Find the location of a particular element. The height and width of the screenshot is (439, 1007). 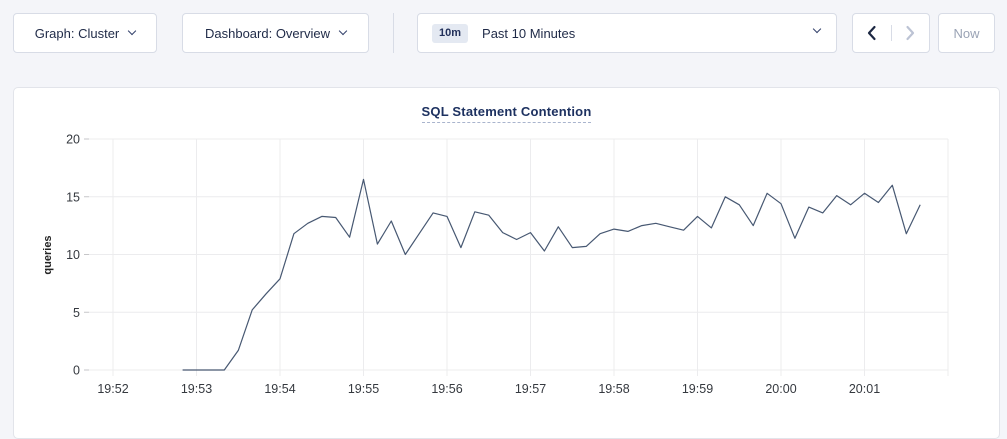

svg-text: 0 is located at coordinates (76, 371).